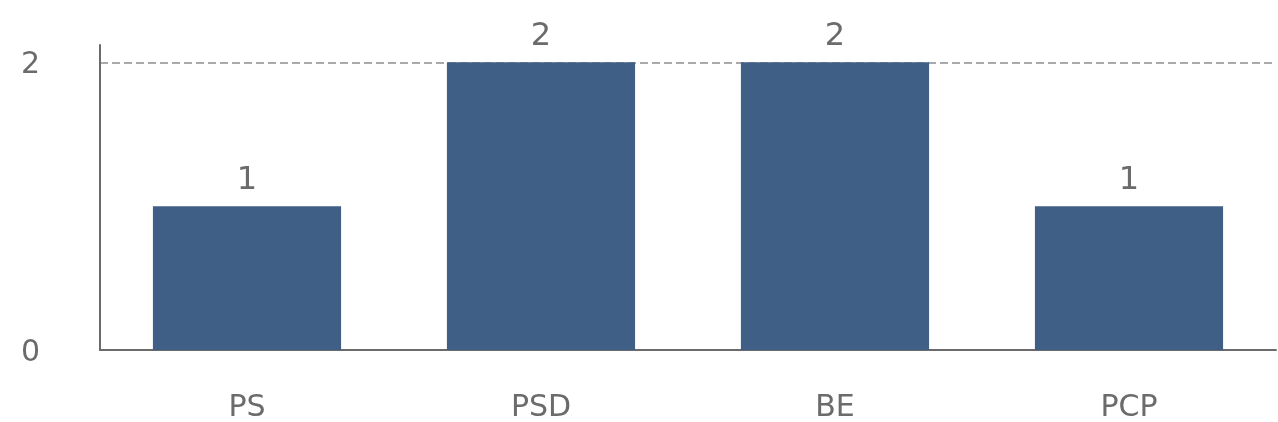 The width and height of the screenshot is (1278, 422). Describe the element at coordinates (541, 404) in the screenshot. I see `x-tick-label: PSD` at that location.